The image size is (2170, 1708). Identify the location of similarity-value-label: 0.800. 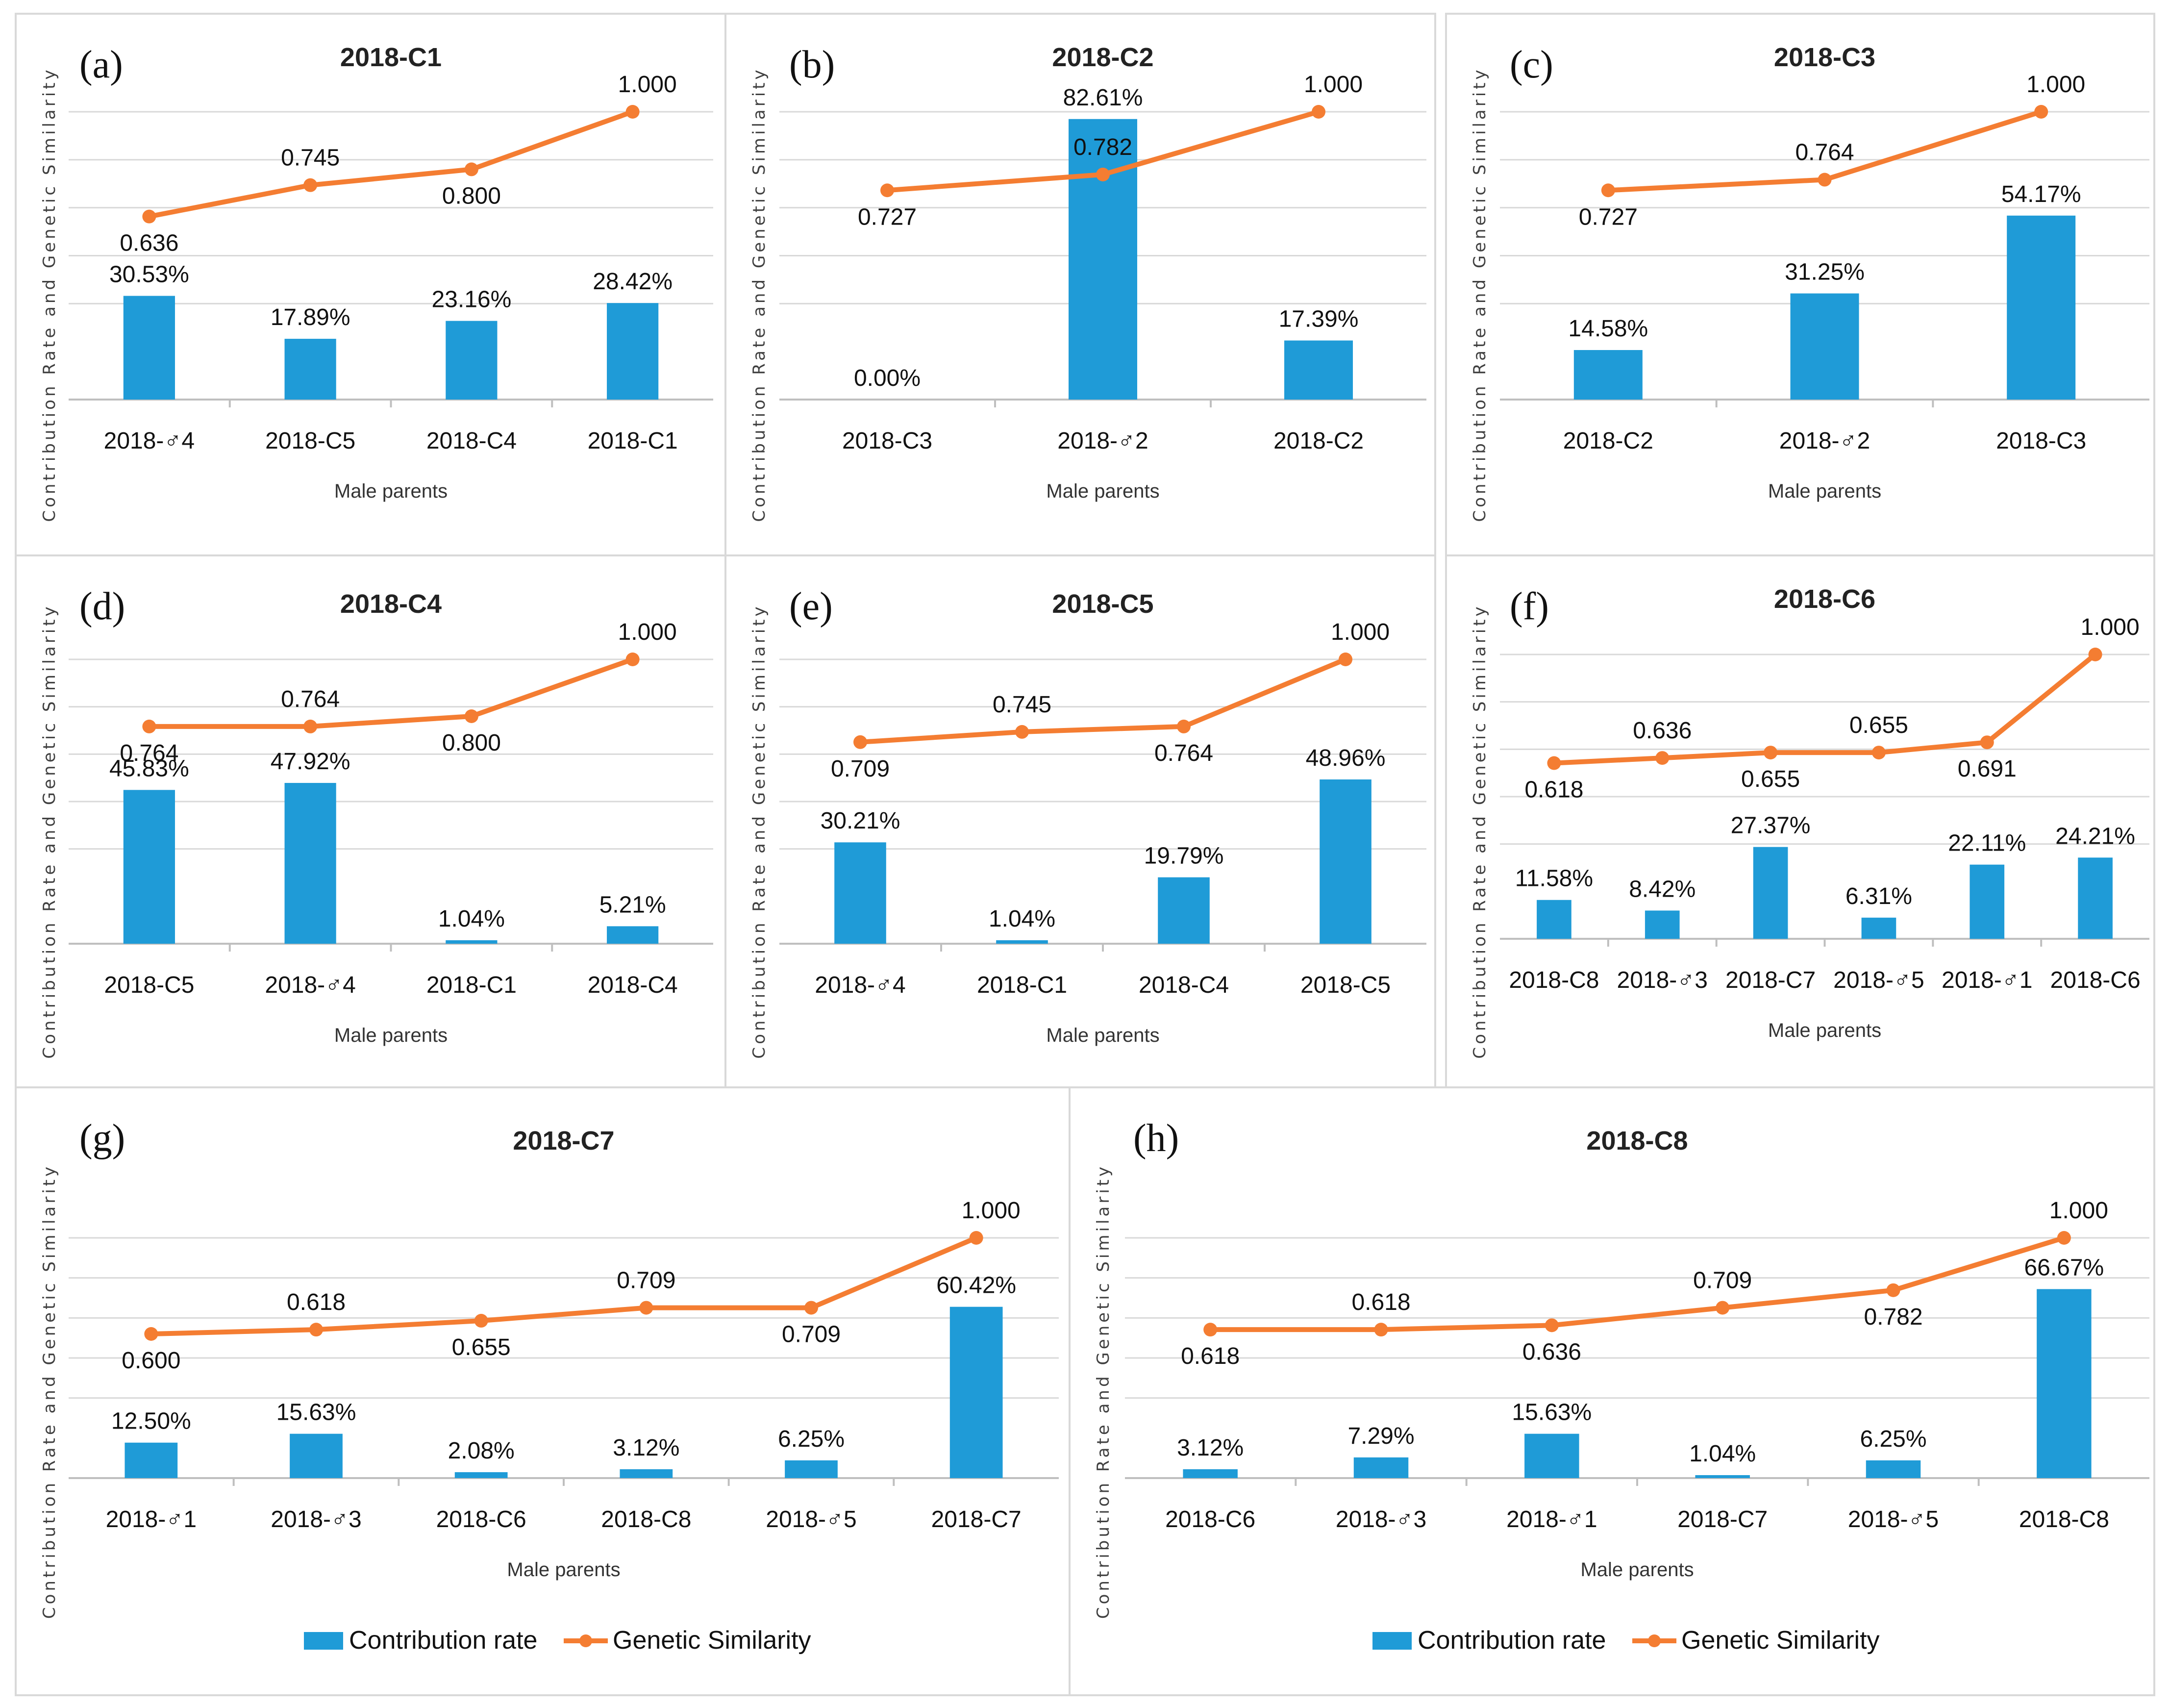
(472, 743).